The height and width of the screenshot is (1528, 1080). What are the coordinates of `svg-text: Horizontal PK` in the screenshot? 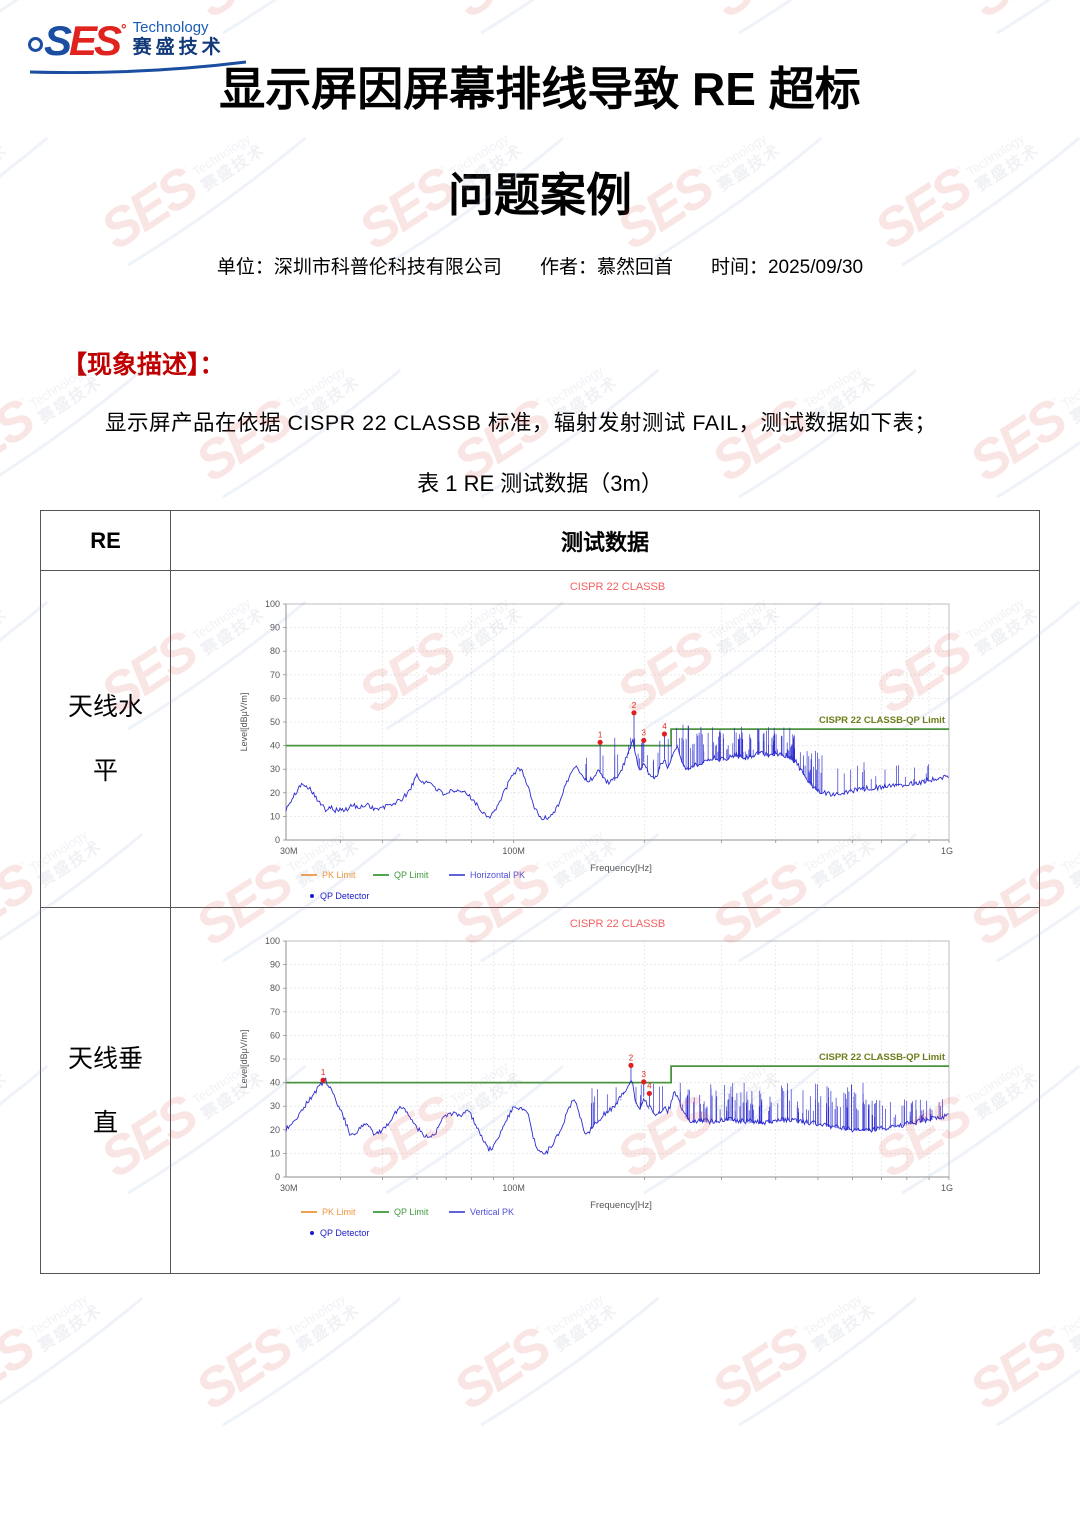 It's located at (497, 875).